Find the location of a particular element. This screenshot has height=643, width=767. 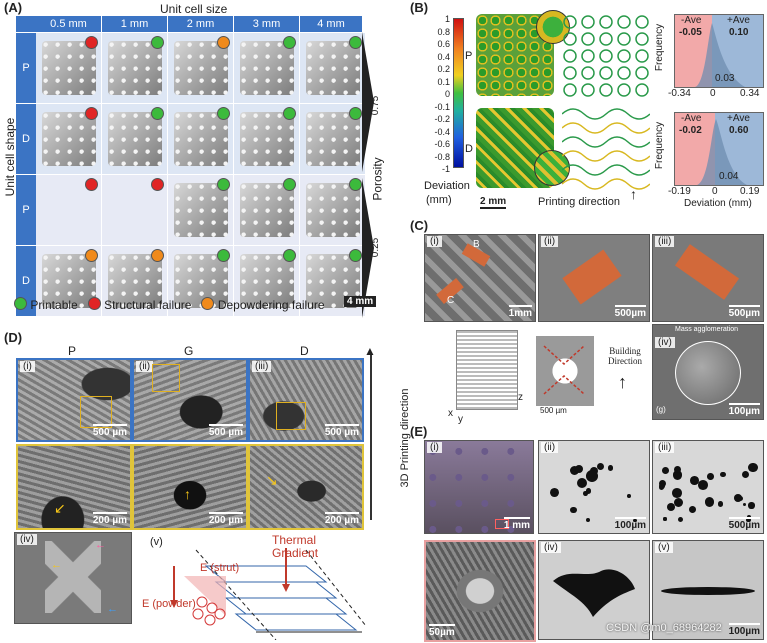

structural-failure-icon is located at coordinates (94, 303).